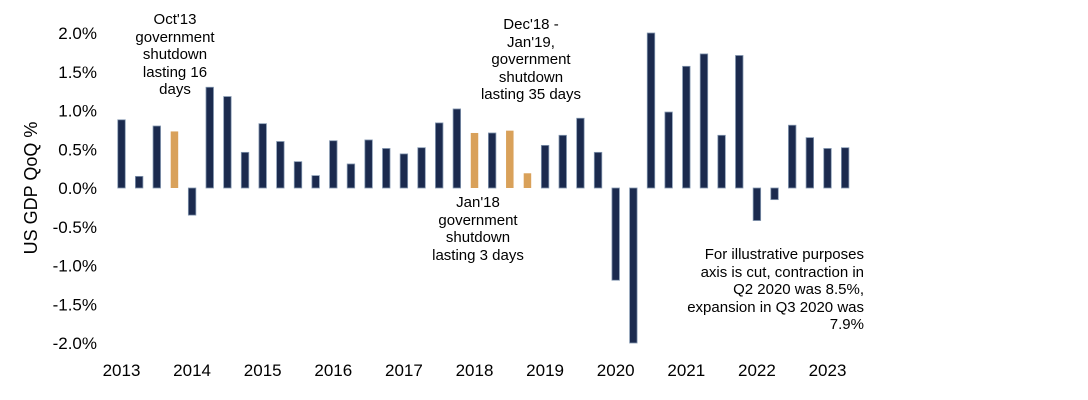 Image resolution: width=1088 pixels, height=400 pixels. Describe the element at coordinates (633, 265) in the screenshot. I see `bar-2020-q2` at that location.